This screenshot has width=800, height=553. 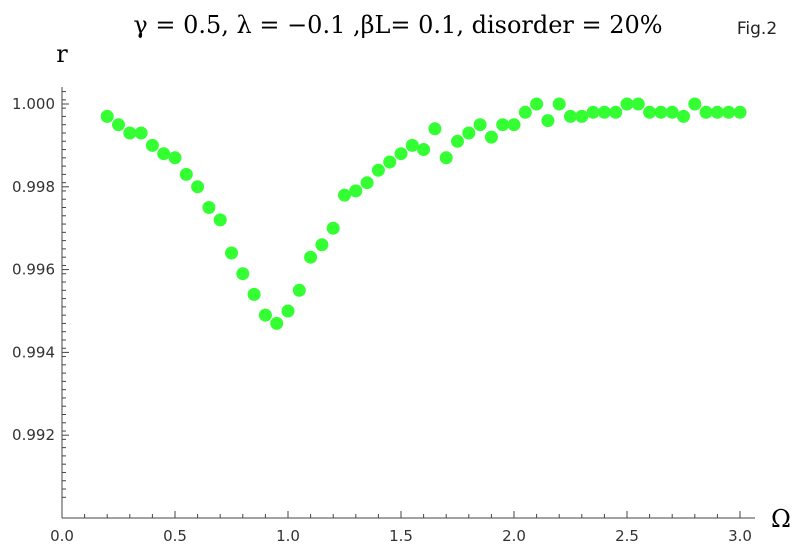 I want to click on x-axis-label: Ω, so click(x=781, y=519).